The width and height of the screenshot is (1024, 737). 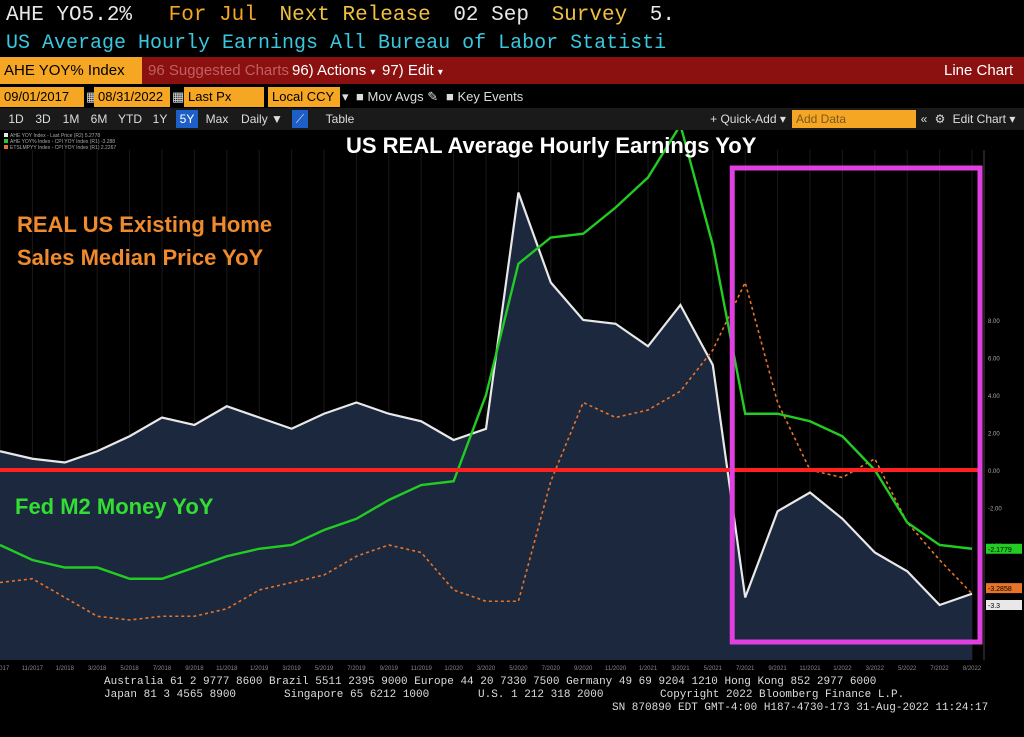 I want to click on x-tick-label: 5/2020, so click(x=518, y=669).